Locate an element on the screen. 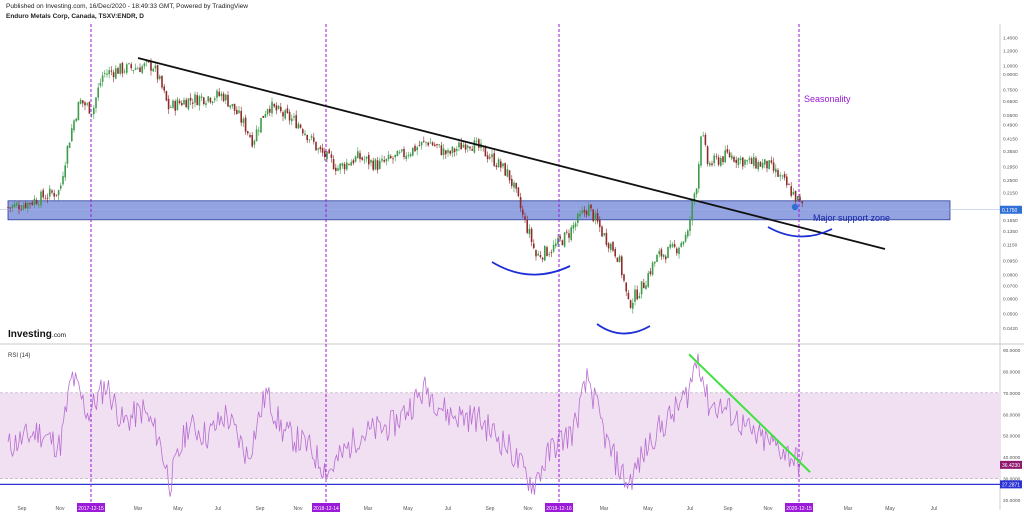 This screenshot has width=1024, height=514. price-tick-label: 0.0700 is located at coordinates (1010, 287).